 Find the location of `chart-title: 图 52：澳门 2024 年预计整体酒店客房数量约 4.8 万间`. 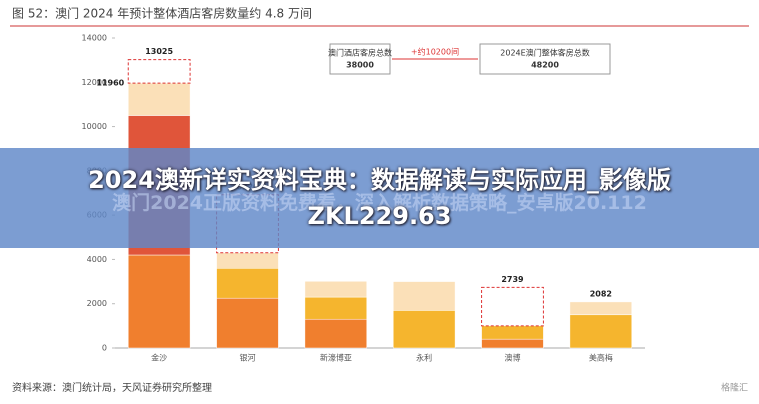

chart-title: 图 52：澳门 2024 年预计整体酒店客房数量约 4.8 万间 is located at coordinates (162, 13).